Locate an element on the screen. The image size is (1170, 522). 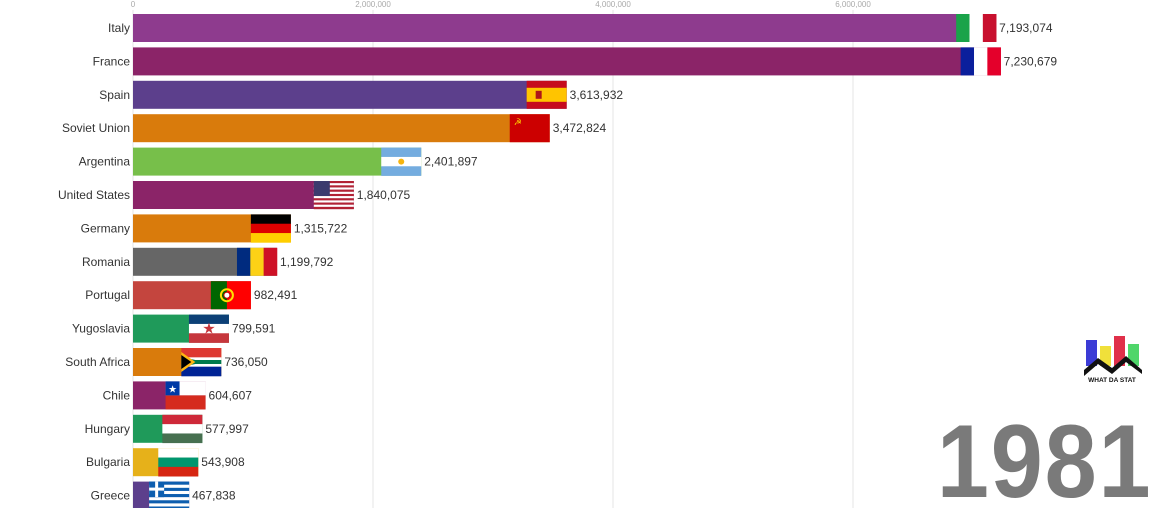
svg-text: WHAT DA STAT is located at coordinates (1112, 380).